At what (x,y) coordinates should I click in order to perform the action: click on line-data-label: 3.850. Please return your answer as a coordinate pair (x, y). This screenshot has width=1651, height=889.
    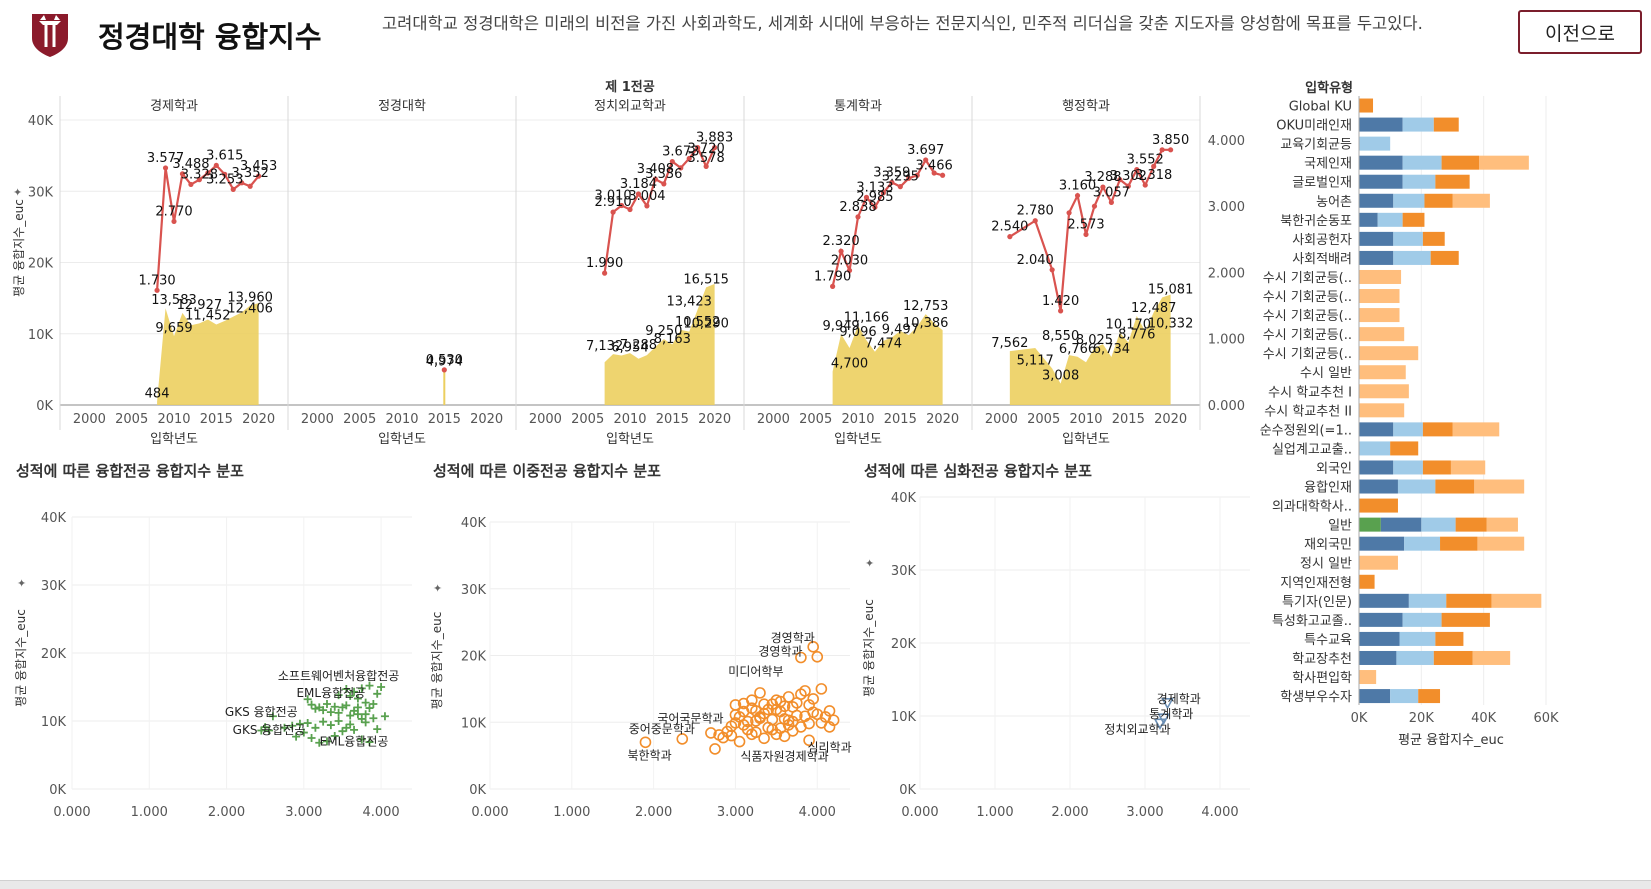
    Looking at the image, I should click on (1170, 140).